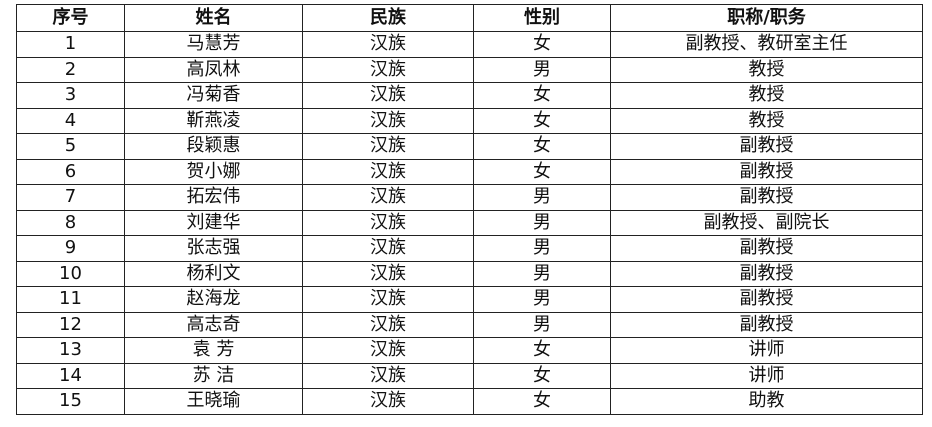  I want to click on table-row: 9 张志强 汉族男副教授, so click(469, 248).